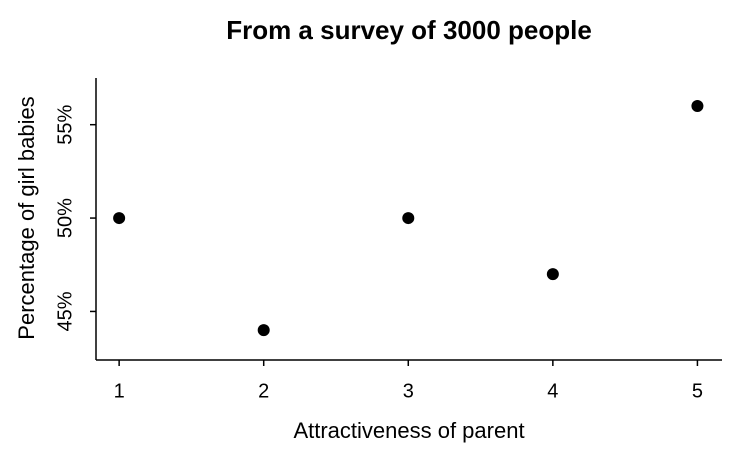 This screenshot has height=458, width=752. Describe the element at coordinates (263, 391) in the screenshot. I see `x-tick-label: 2` at that location.